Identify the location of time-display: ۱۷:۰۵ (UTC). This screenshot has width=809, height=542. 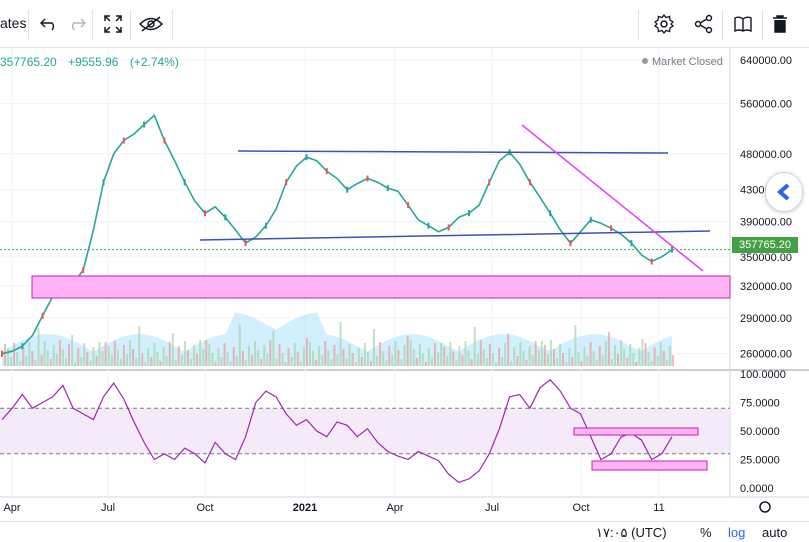
(631, 532).